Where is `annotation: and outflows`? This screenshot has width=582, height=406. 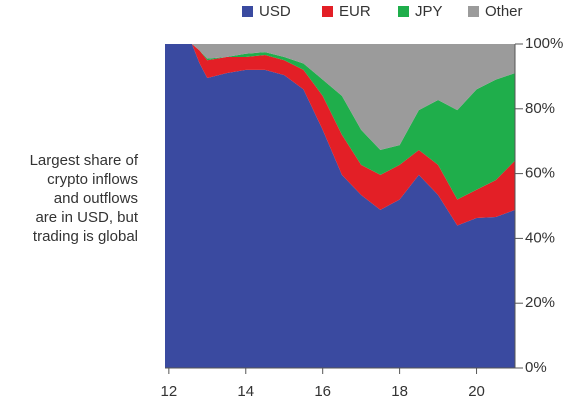 annotation: and outflows is located at coordinates (96, 198).